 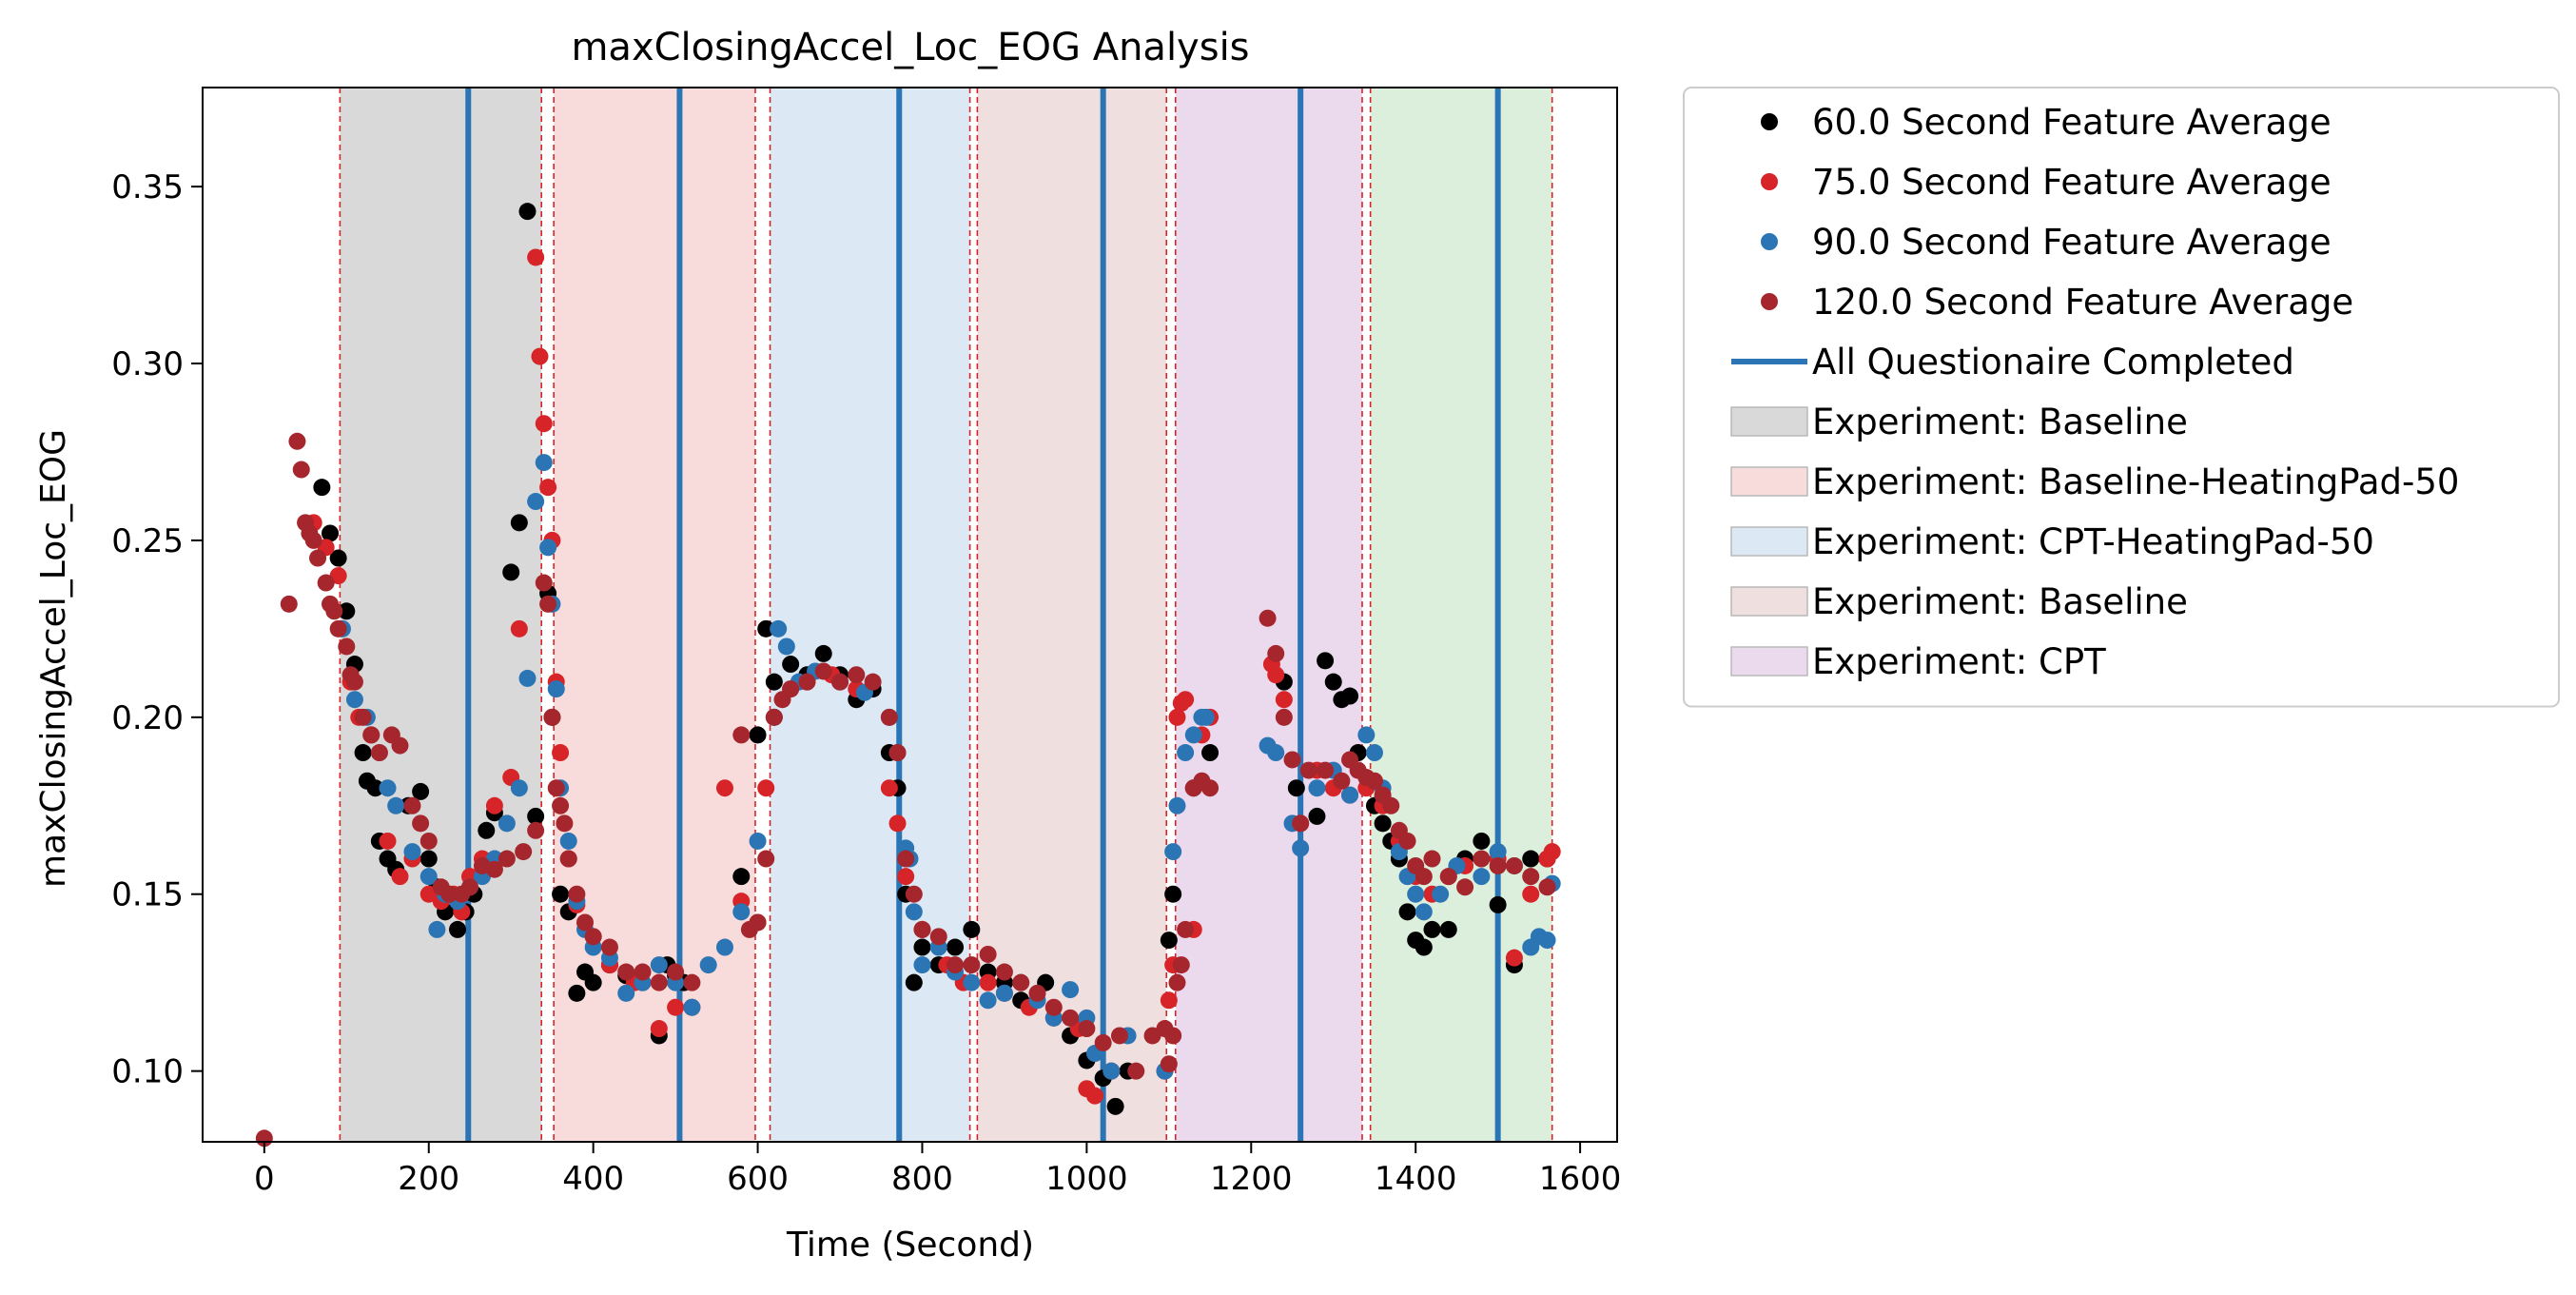 I want to click on legend-entry: Experiment: Baseline-HeatingPad-50, so click(x=2094, y=481).